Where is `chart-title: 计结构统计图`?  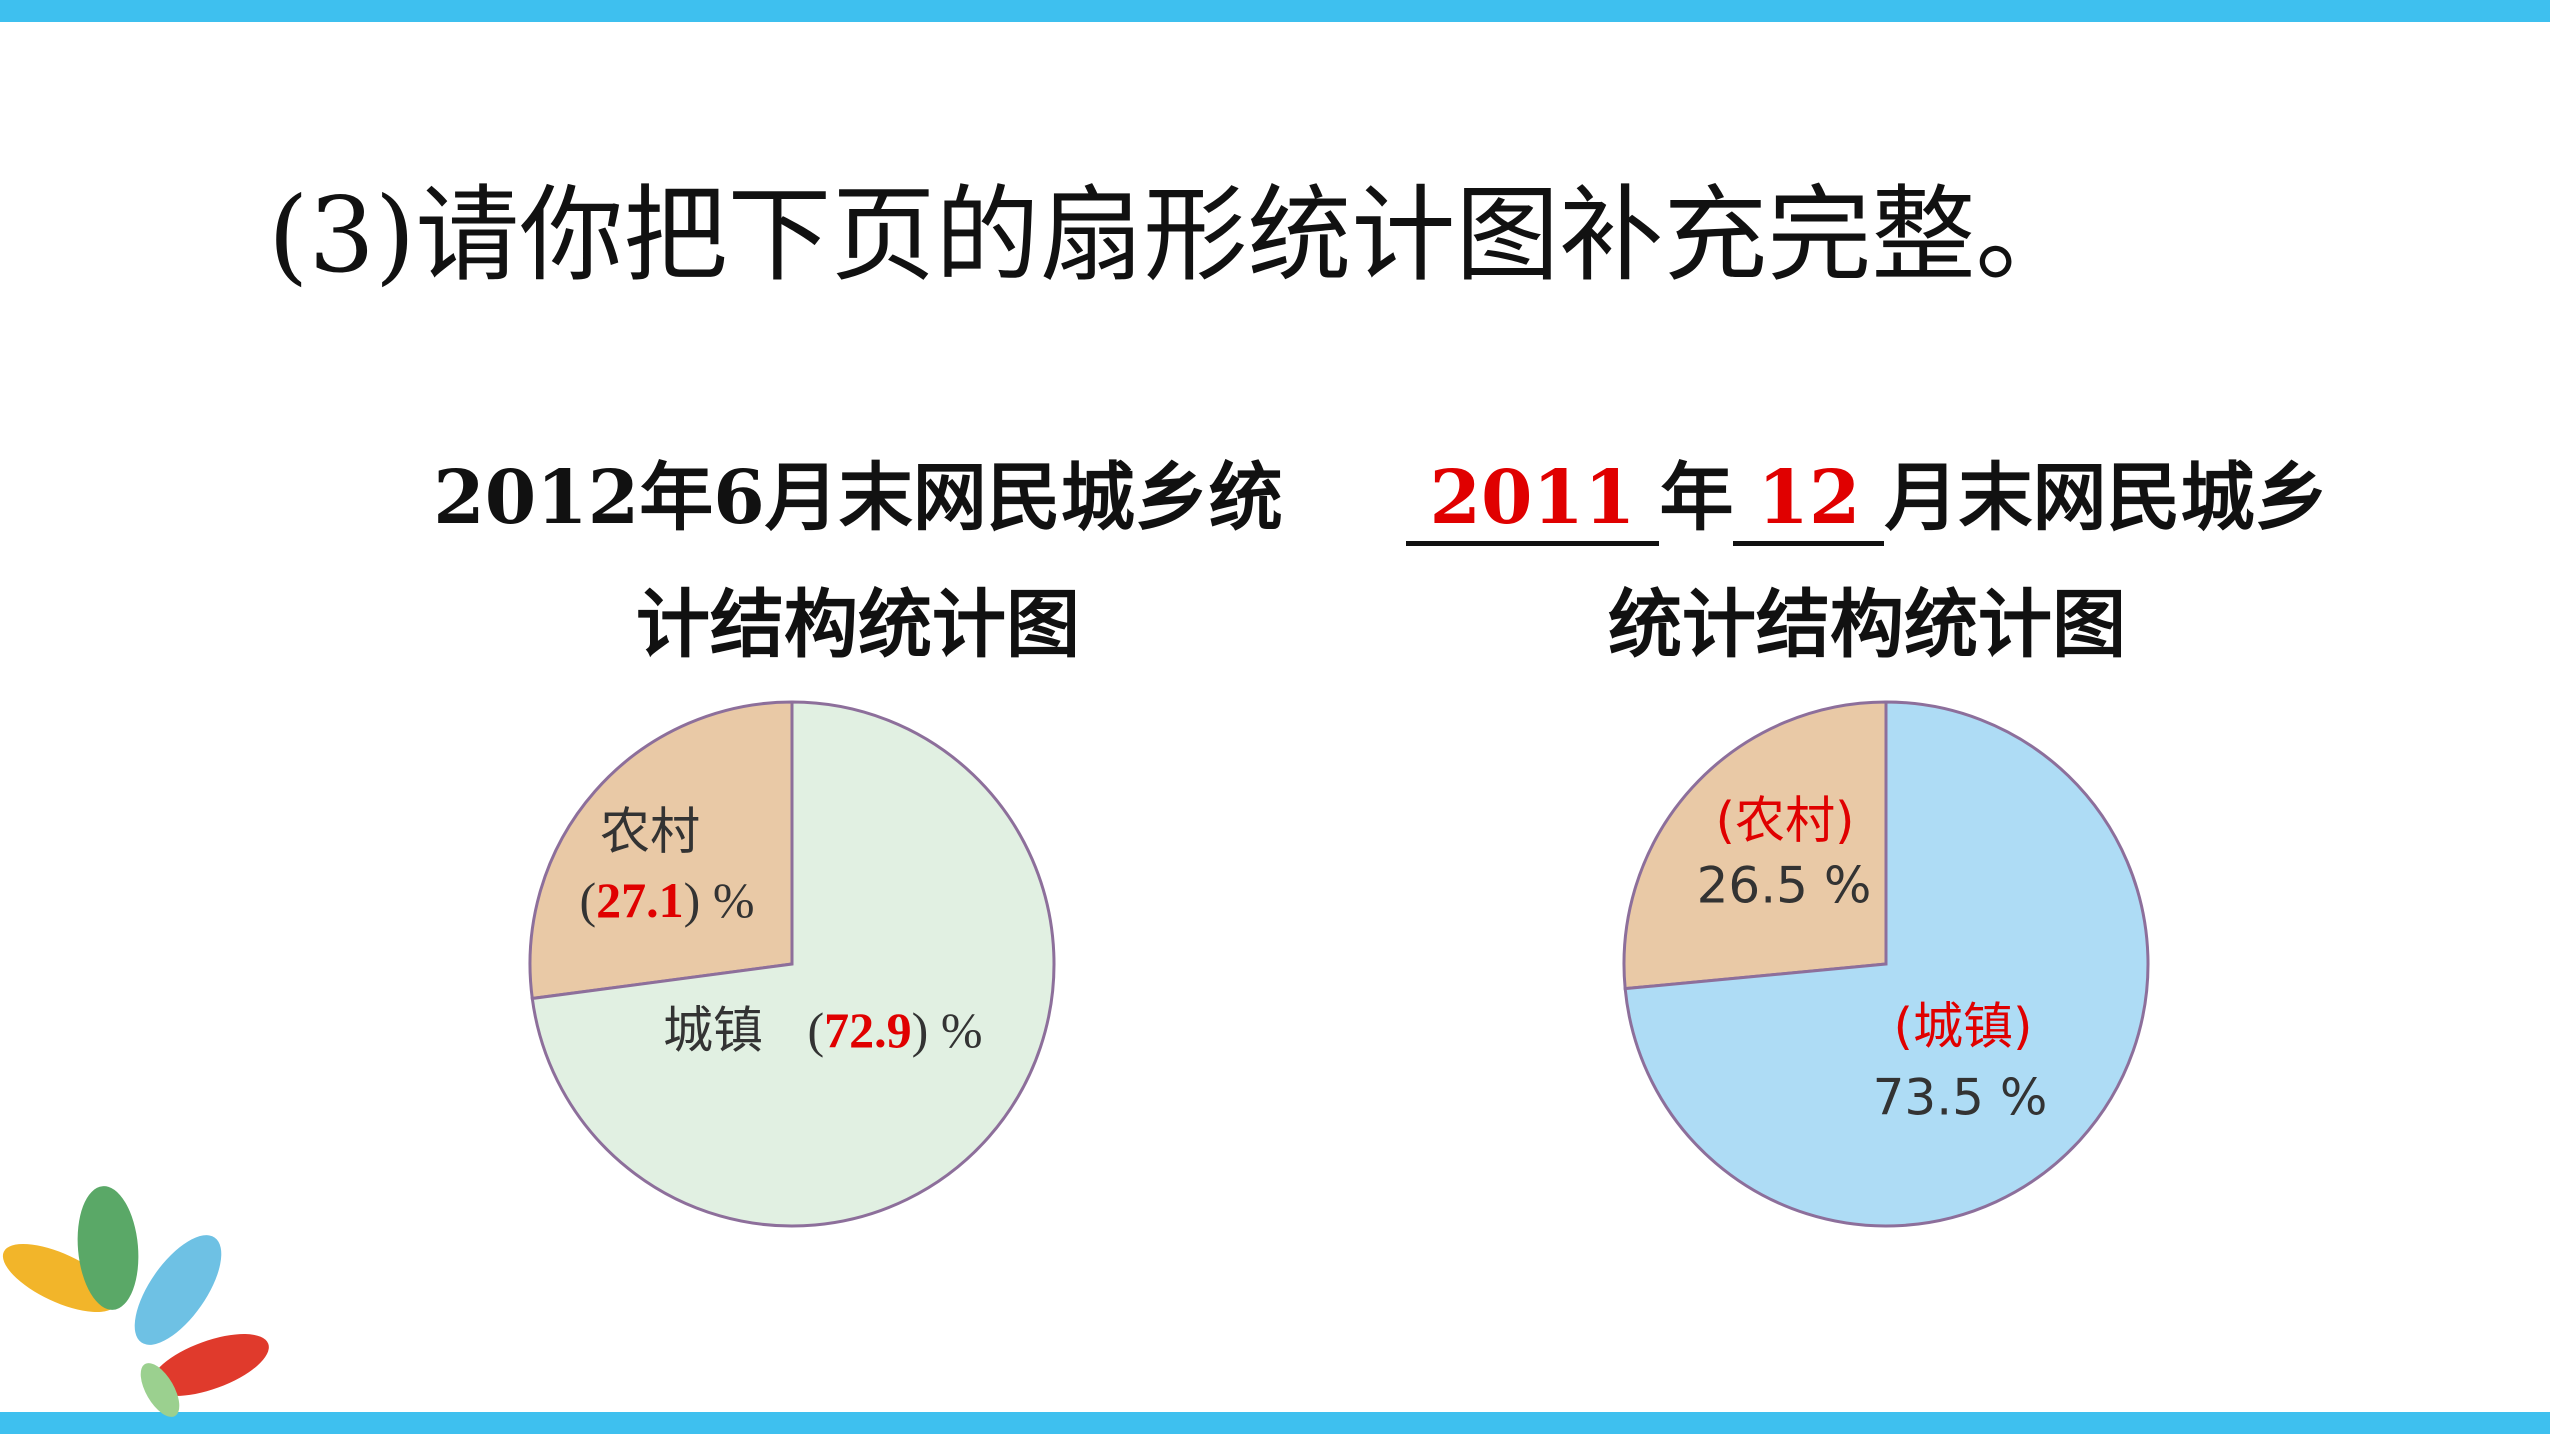
chart-title: 计结构统计图 is located at coordinates (858, 625).